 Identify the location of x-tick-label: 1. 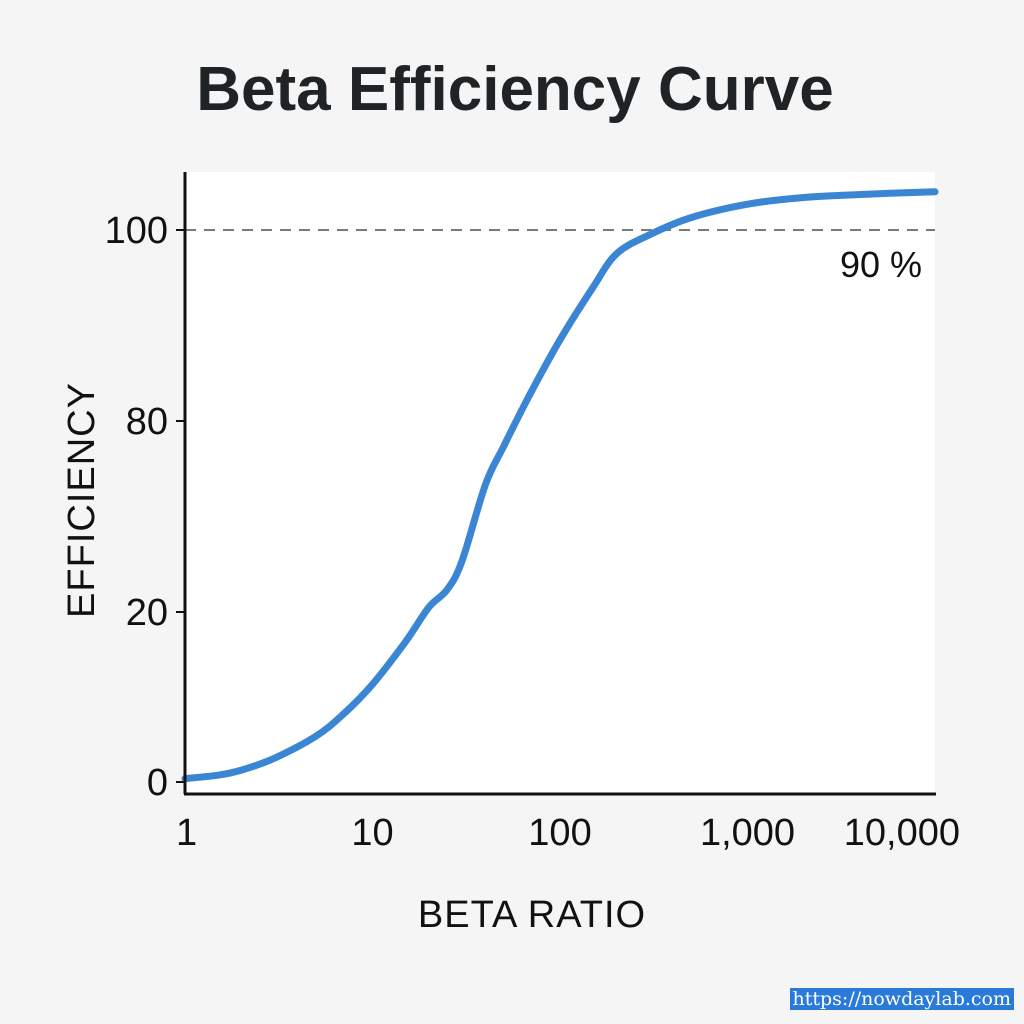
(186, 833).